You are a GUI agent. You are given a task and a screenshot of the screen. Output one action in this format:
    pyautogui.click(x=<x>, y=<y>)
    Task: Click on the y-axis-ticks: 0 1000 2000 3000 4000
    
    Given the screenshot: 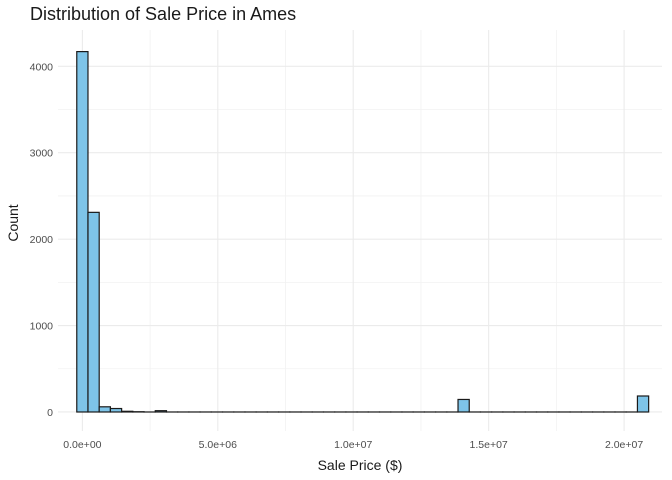 What is the action you would take?
    pyautogui.click(x=42, y=240)
    